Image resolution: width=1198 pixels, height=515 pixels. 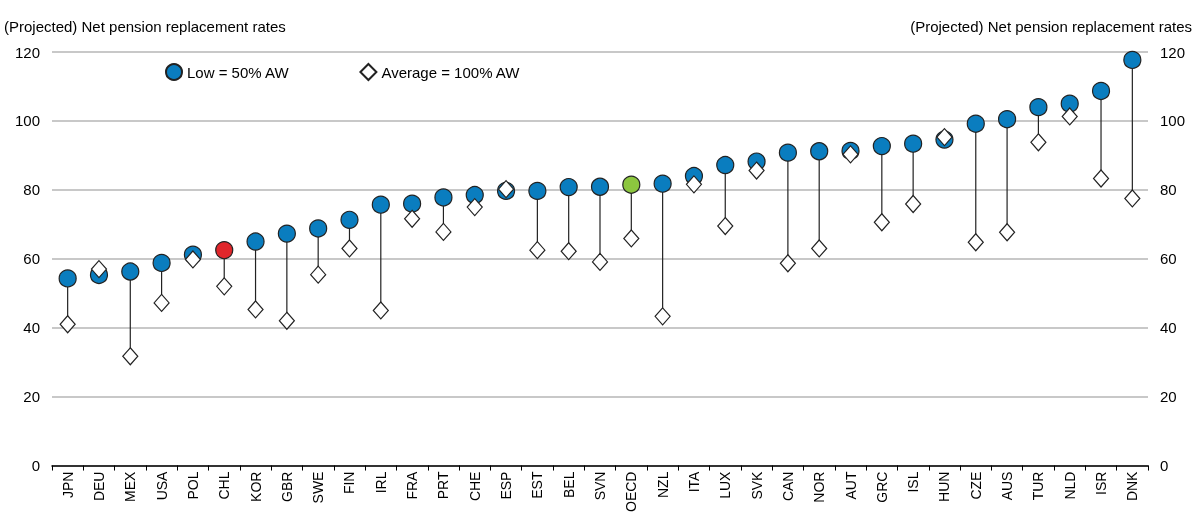 What do you see at coordinates (31, 190) in the screenshot?
I see `y-tick-label: 80` at bounding box center [31, 190].